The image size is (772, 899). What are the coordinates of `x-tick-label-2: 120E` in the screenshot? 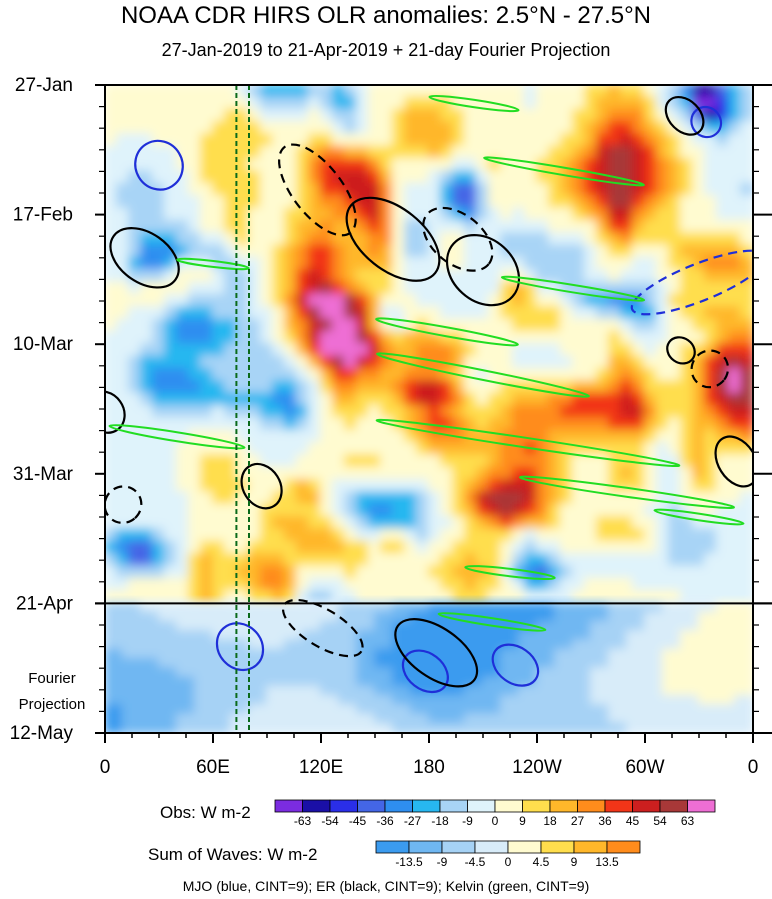 It's located at (321, 767).